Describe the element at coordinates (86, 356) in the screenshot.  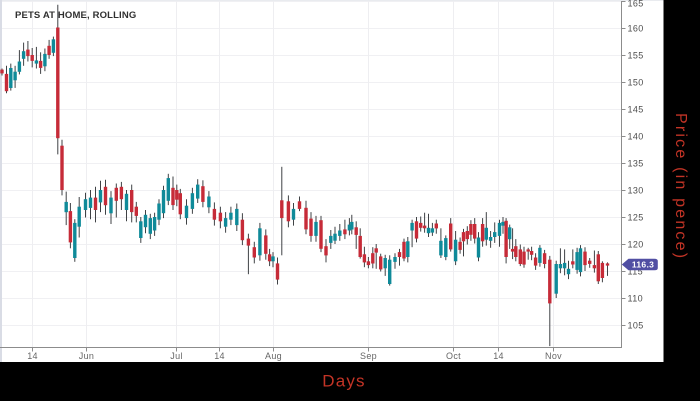
I see `svg-text: Jun` at that location.